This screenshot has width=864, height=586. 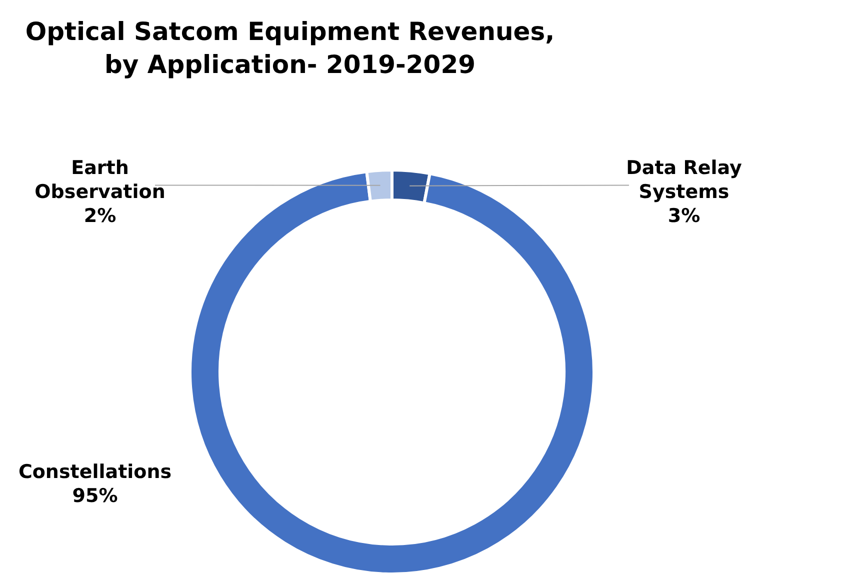 What do you see at coordinates (290, 48) in the screenshot?
I see `chart-title: Optical Satcom Equipment Revenues, by Application- 2019-2029` at bounding box center [290, 48].